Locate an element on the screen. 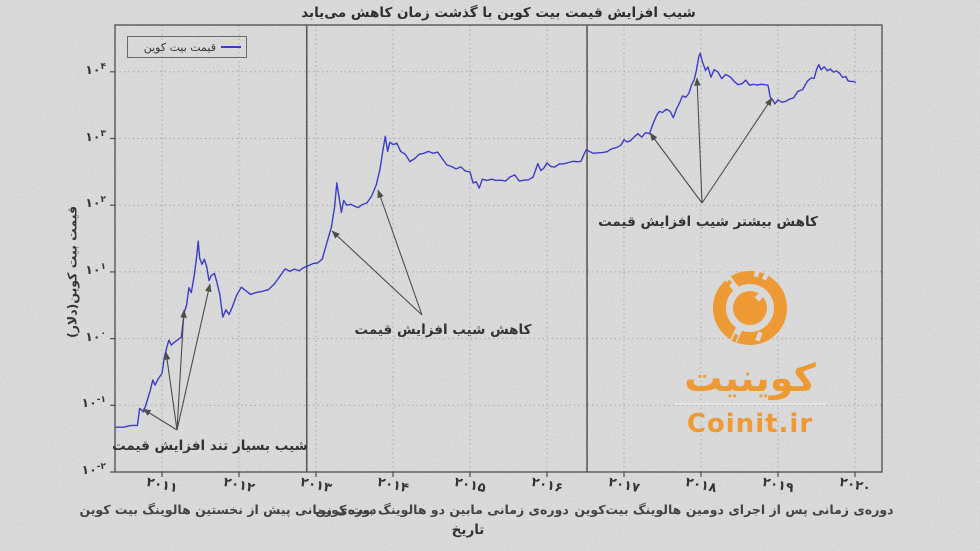 The width and height of the screenshot is (980, 551). x-axis-title: تاریخ is located at coordinates (468, 530).